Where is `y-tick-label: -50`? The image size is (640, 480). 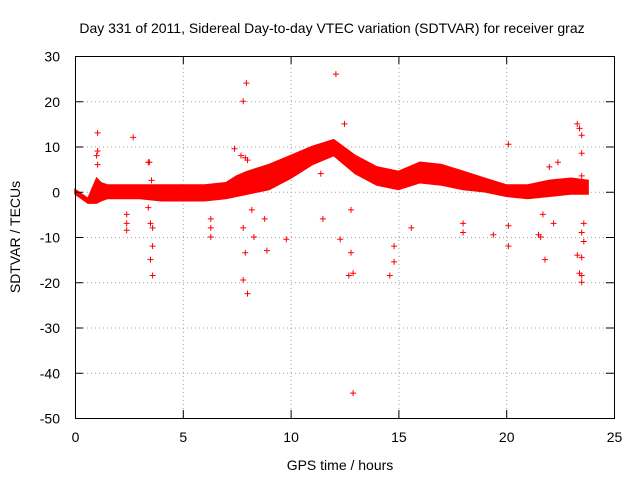 y-tick-label: -50 is located at coordinates (50, 419).